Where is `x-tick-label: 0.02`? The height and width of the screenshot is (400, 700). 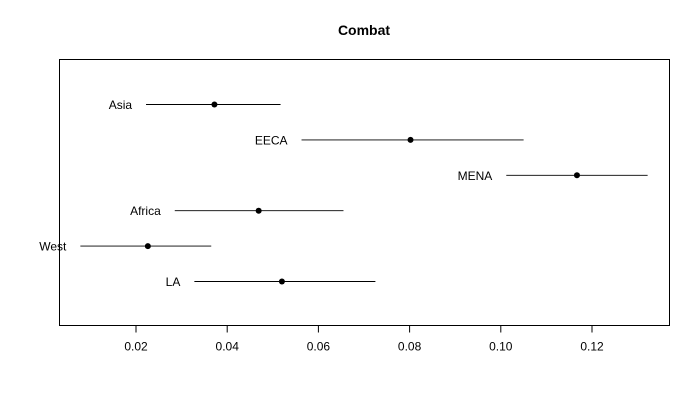 x-tick-label: 0.02 is located at coordinates (136, 347).